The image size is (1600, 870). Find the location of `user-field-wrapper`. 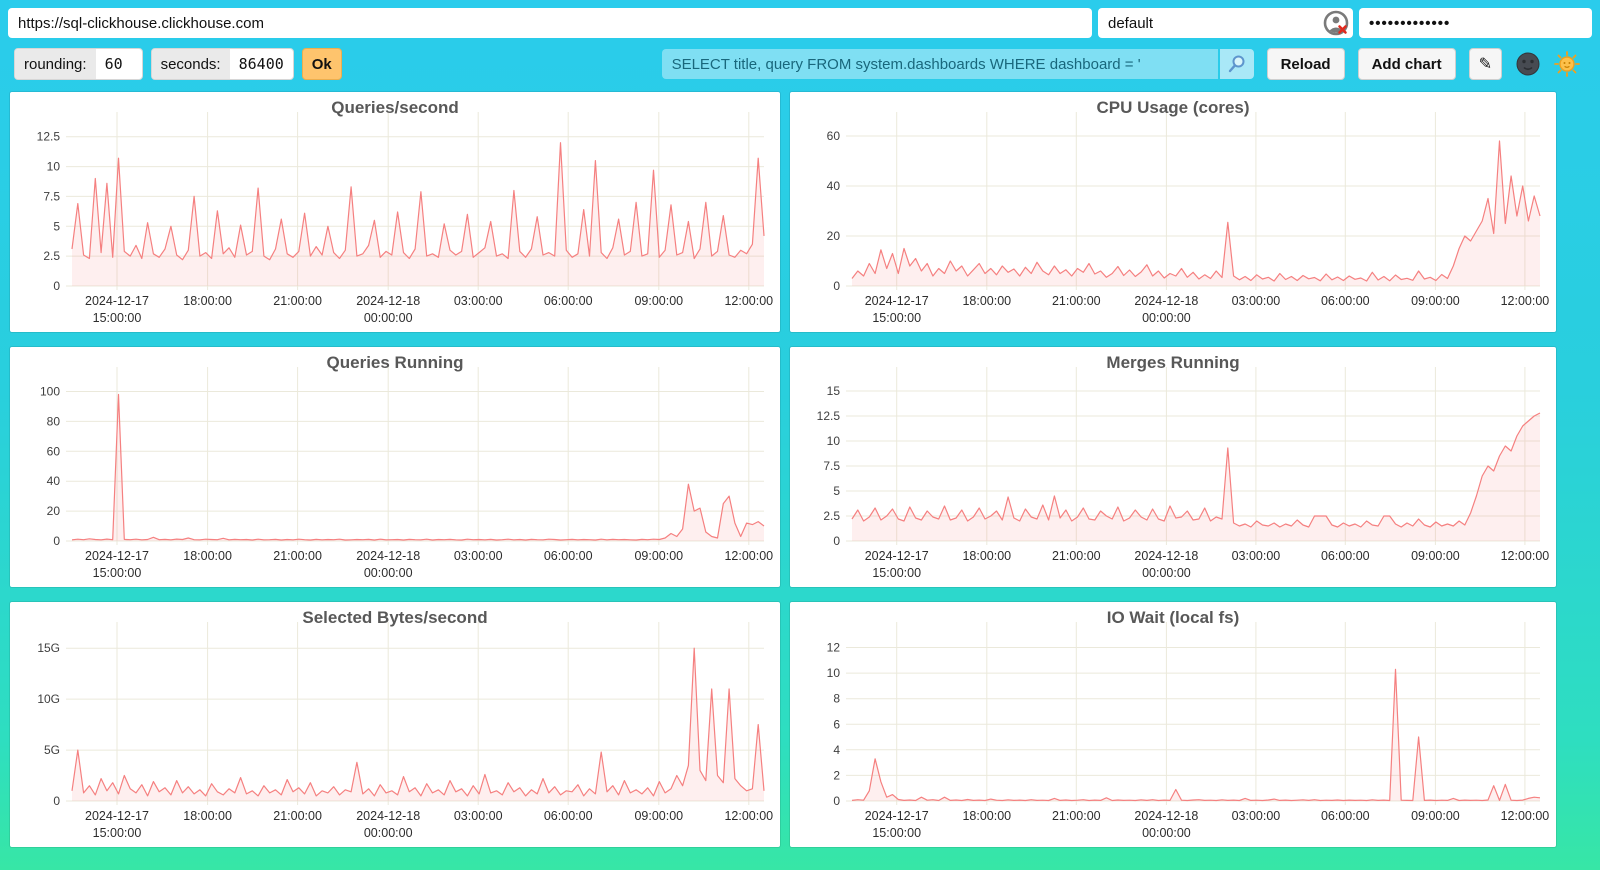

user-field-wrapper is located at coordinates (1225, 23).